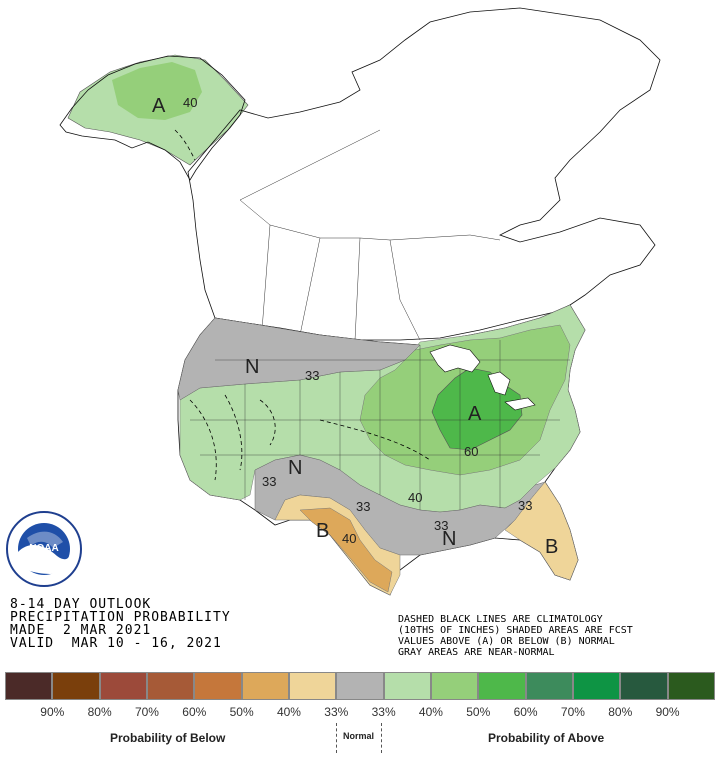 This screenshot has height=759, width=719. Describe the element at coordinates (322, 531) in the screenshot. I see `tx-category: B` at that location.